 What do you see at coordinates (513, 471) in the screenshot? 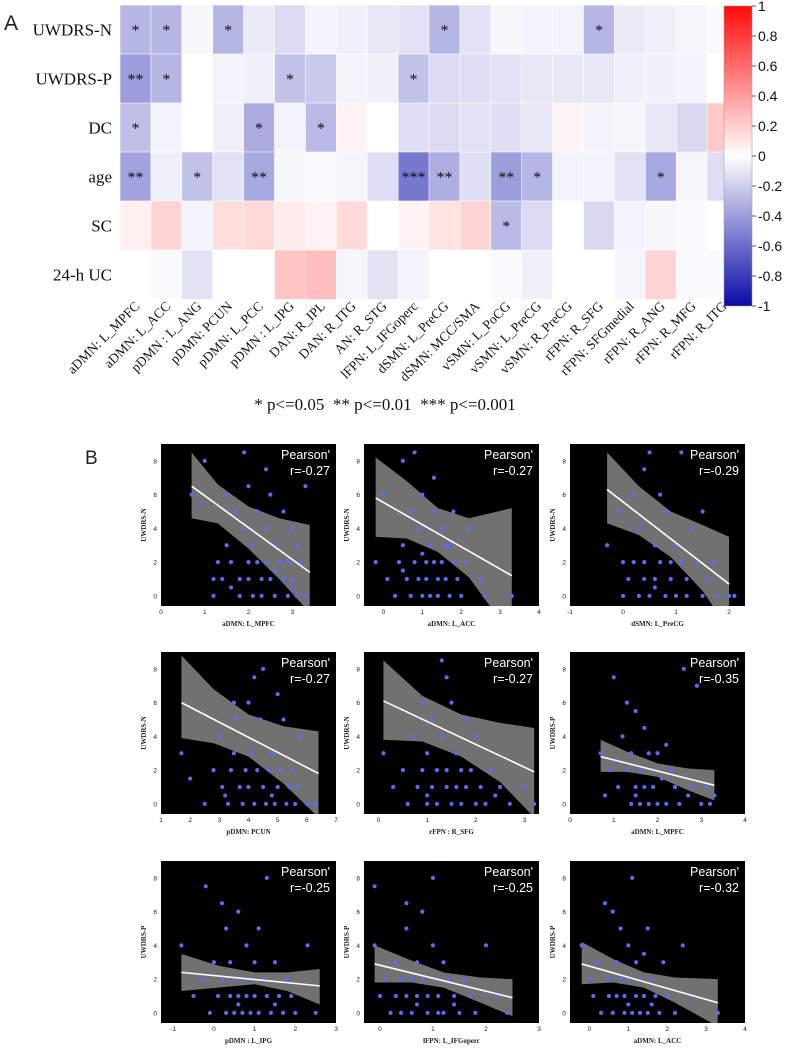
I see `r-value-label: r=-0.27` at bounding box center [513, 471].